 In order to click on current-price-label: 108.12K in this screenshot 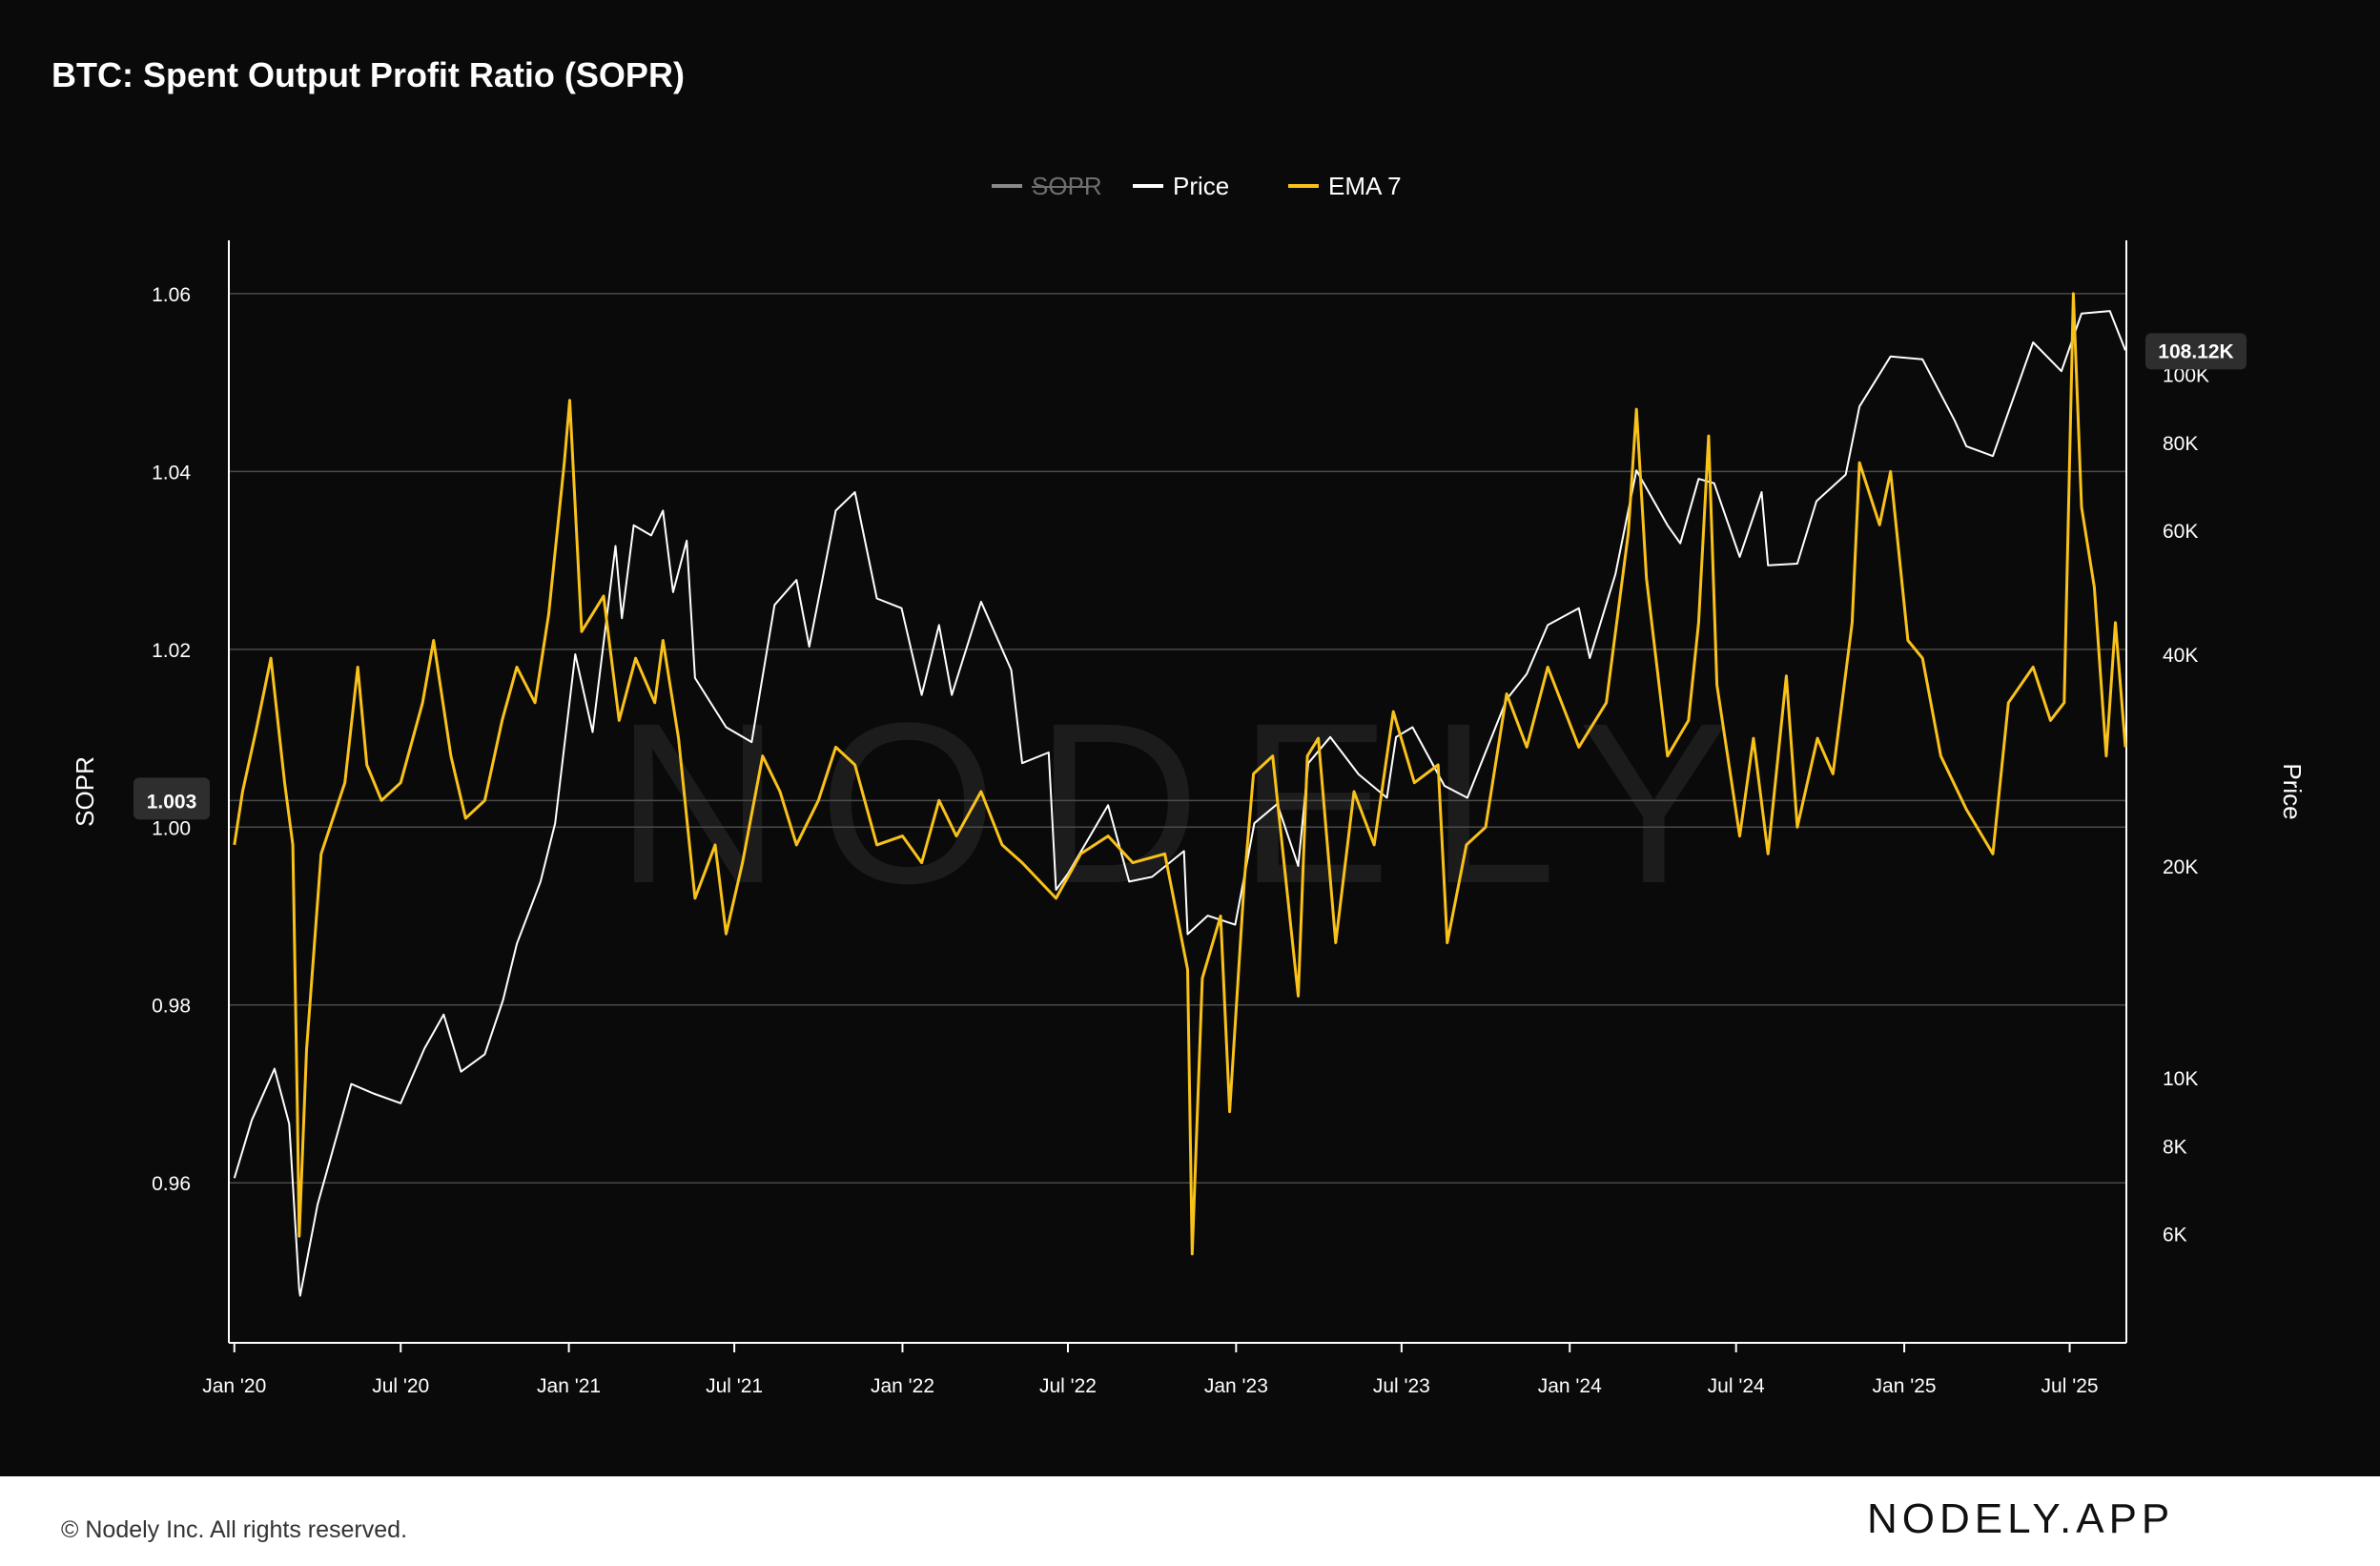, I will do `click(2196, 351)`.